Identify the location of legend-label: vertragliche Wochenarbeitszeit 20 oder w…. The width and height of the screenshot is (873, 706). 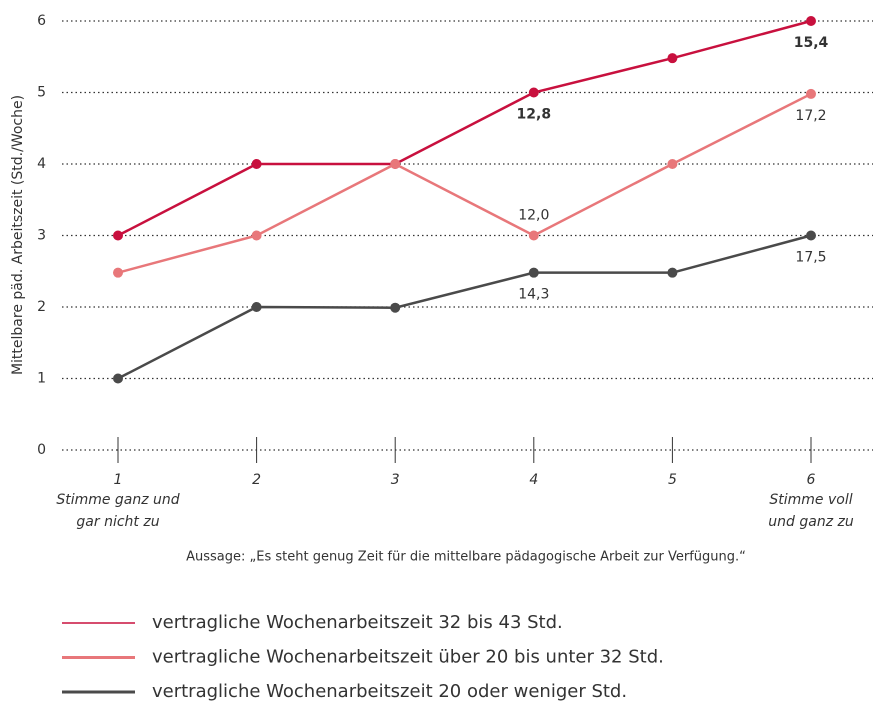
(389, 691).